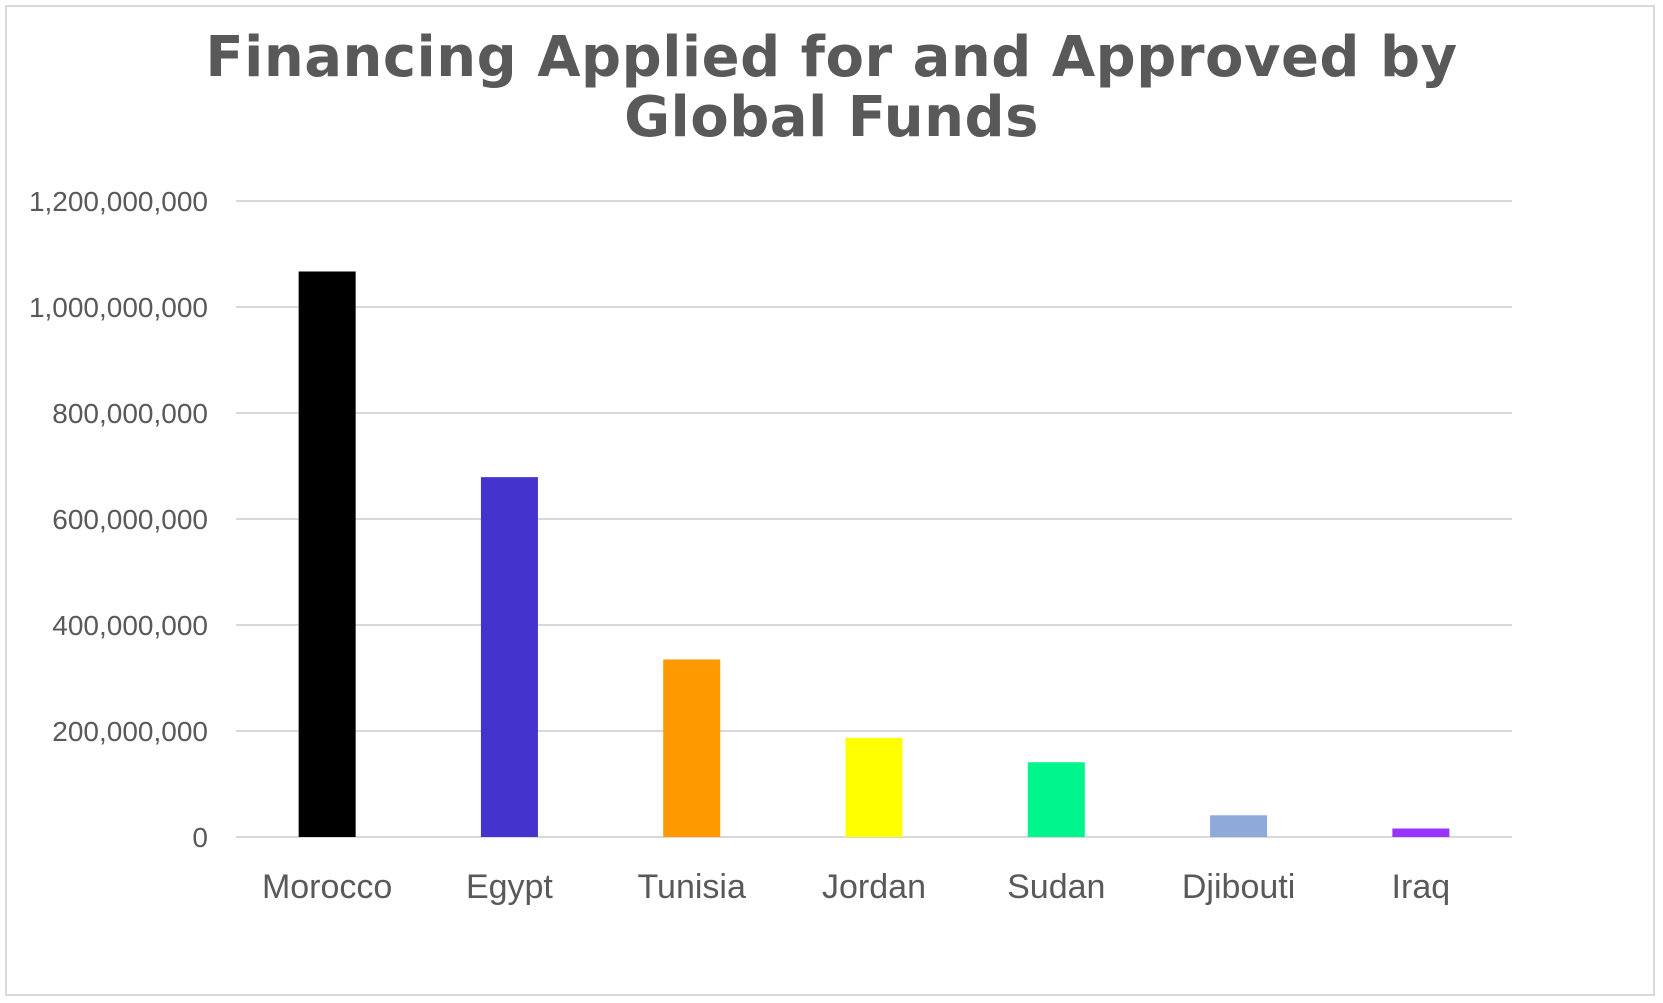 This screenshot has height=1003, width=1663. What do you see at coordinates (1421, 832) in the screenshot?
I see `bar-iraq` at bounding box center [1421, 832].